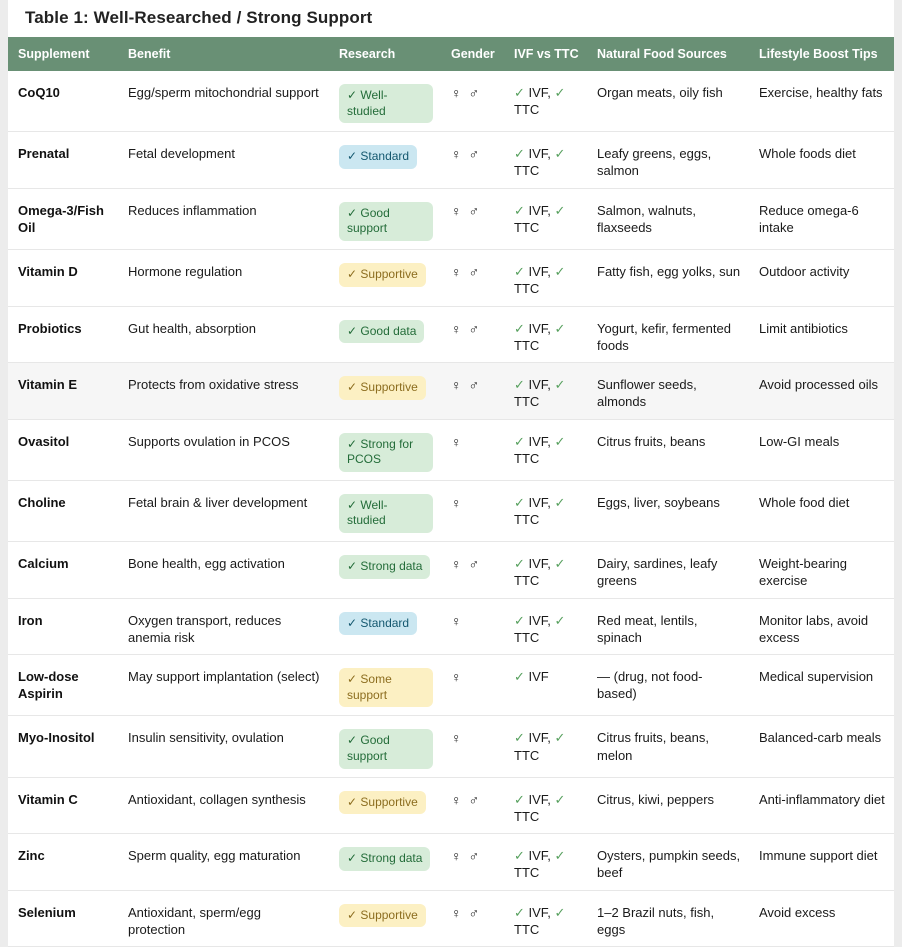 This screenshot has width=902, height=947. I want to click on supplement-cell: Omega-3/Fish Oil, so click(61, 219).